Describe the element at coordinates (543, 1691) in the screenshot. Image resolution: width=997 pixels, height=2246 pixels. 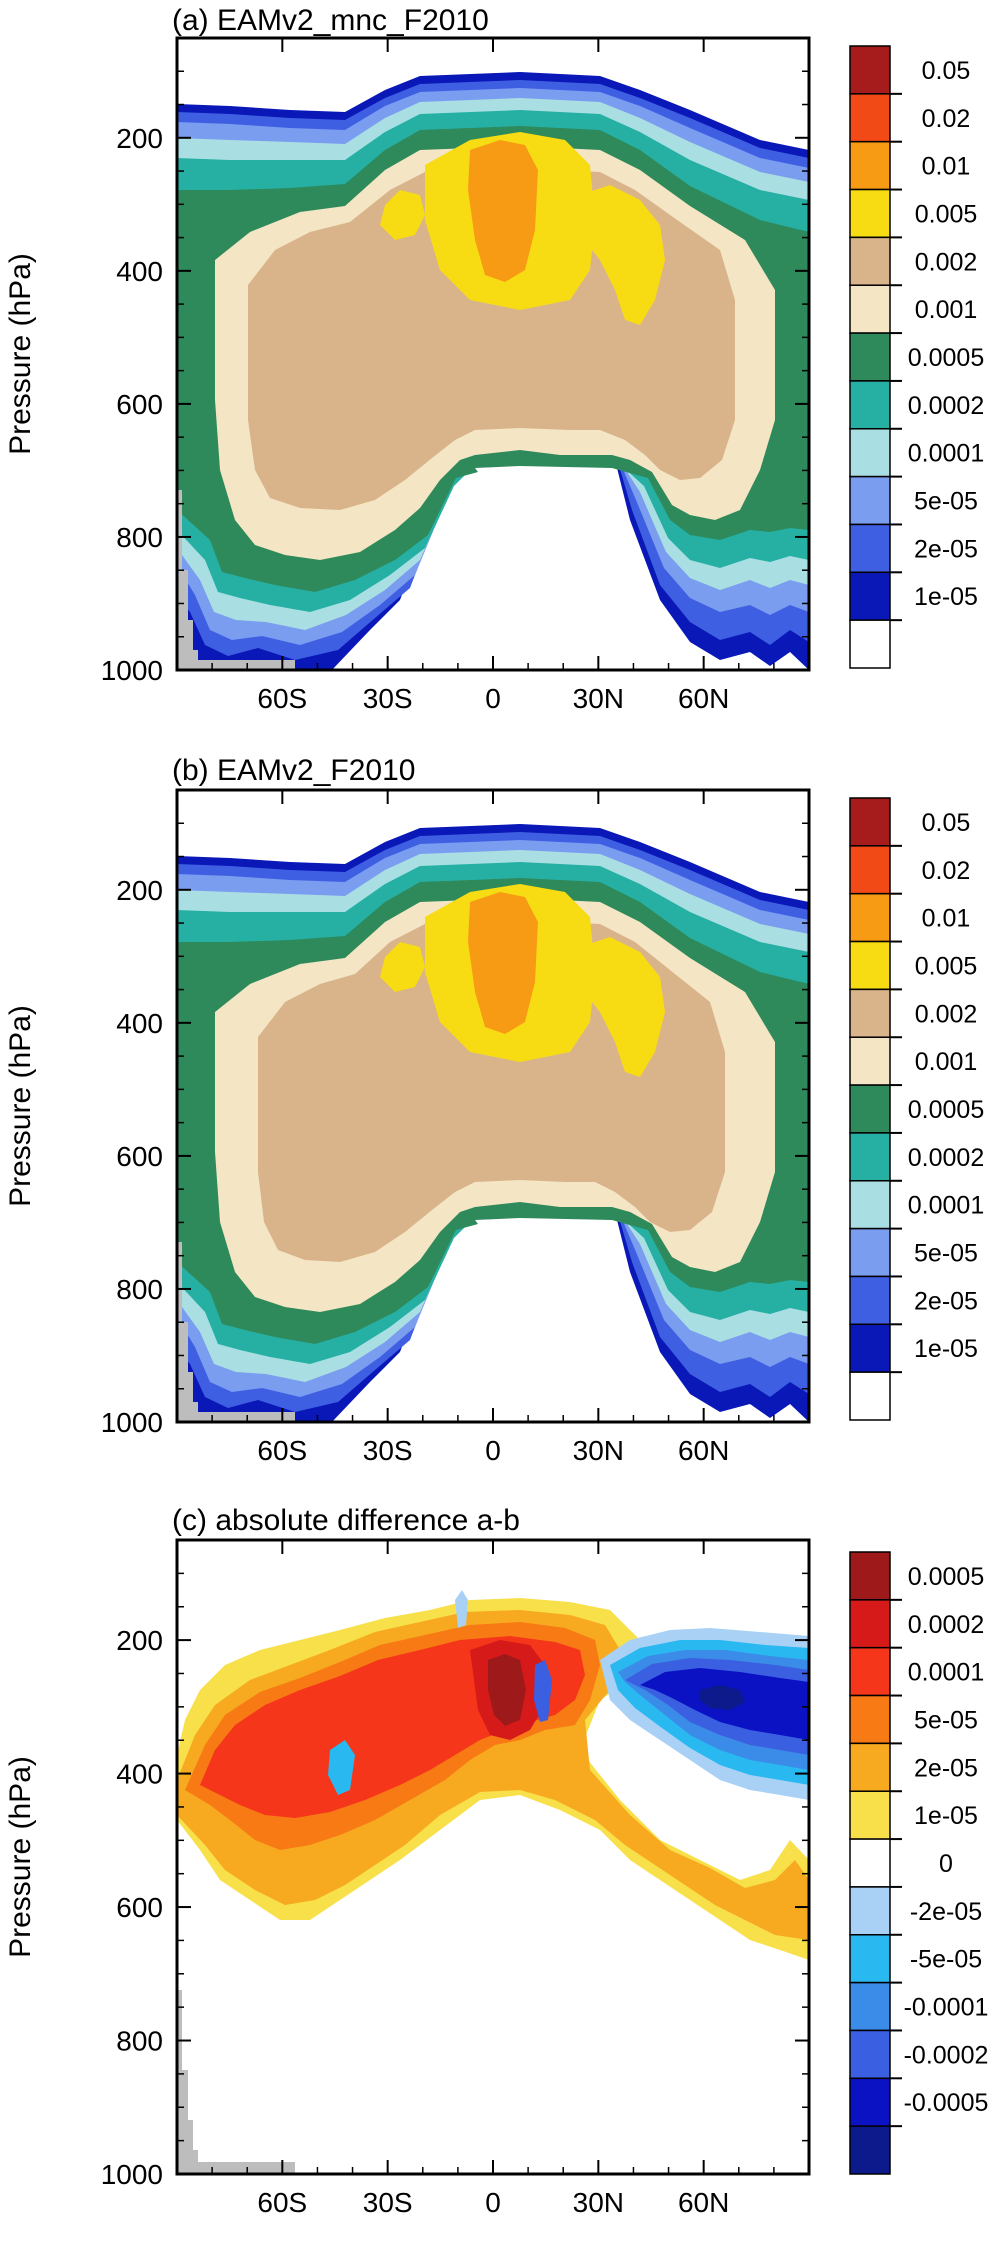
I see `panel-c-cell-neg-c` at that location.